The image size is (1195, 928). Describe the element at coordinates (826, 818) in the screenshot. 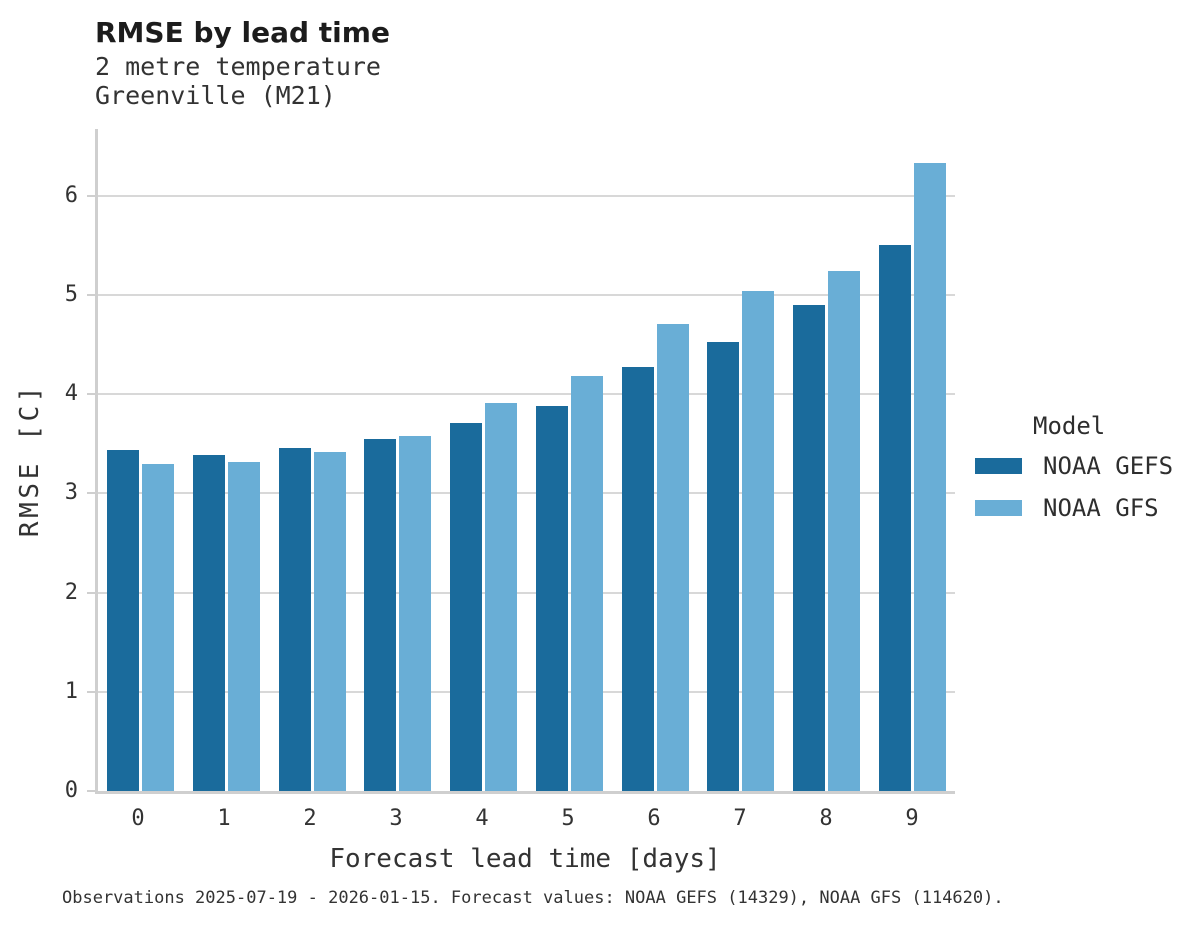

I see `x-tick-label-8: 8` at that location.